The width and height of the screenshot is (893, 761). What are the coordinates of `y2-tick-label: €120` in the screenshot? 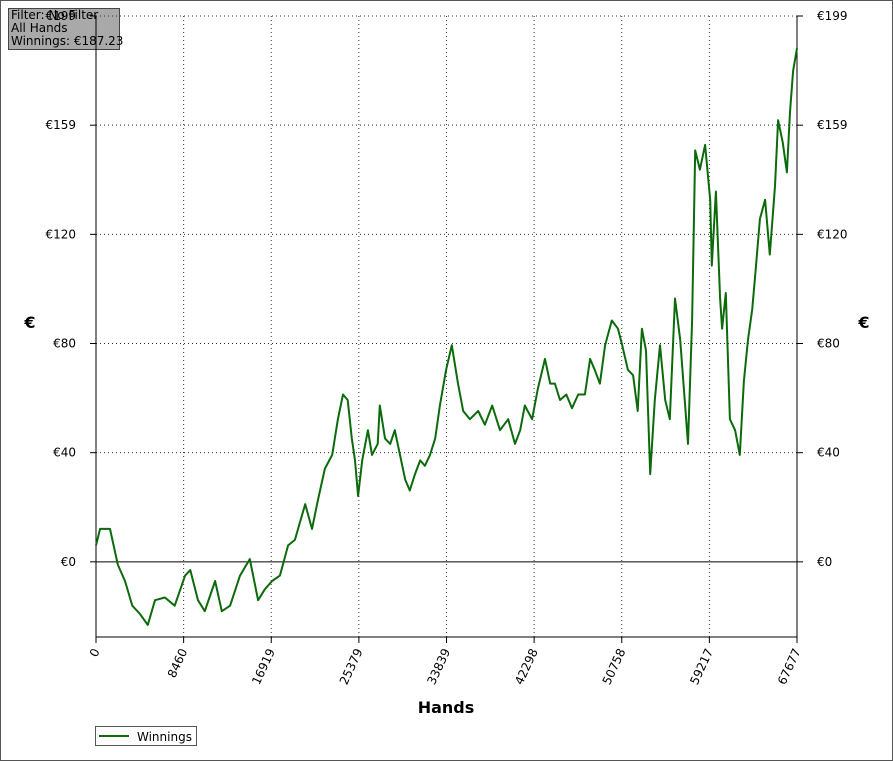 It's located at (832, 234).